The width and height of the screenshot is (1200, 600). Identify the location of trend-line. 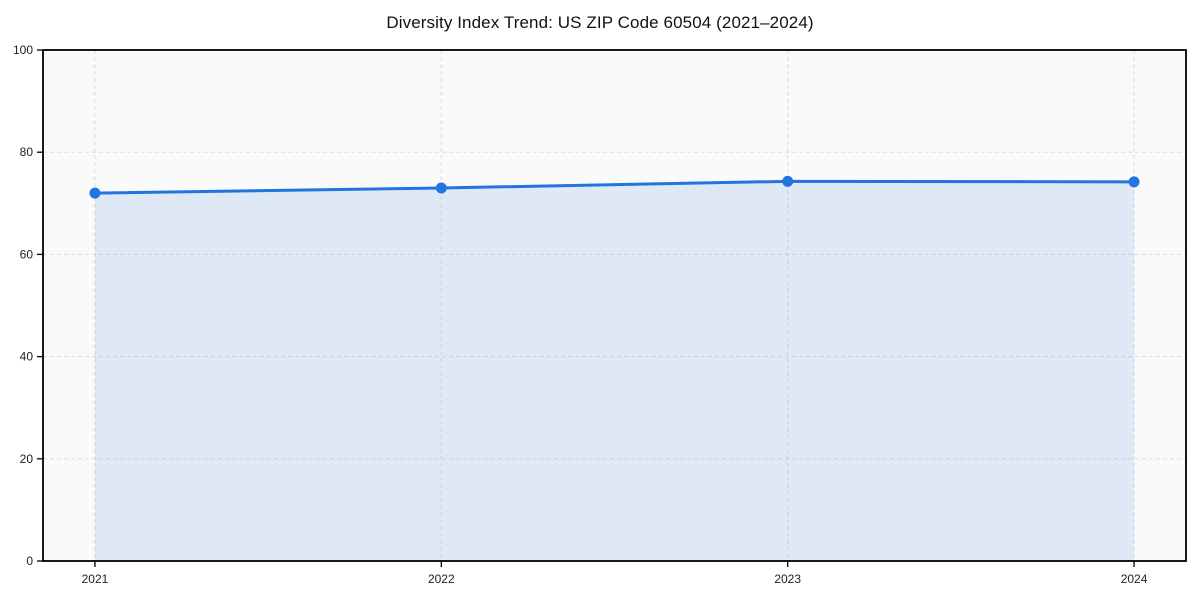
(614, 187).